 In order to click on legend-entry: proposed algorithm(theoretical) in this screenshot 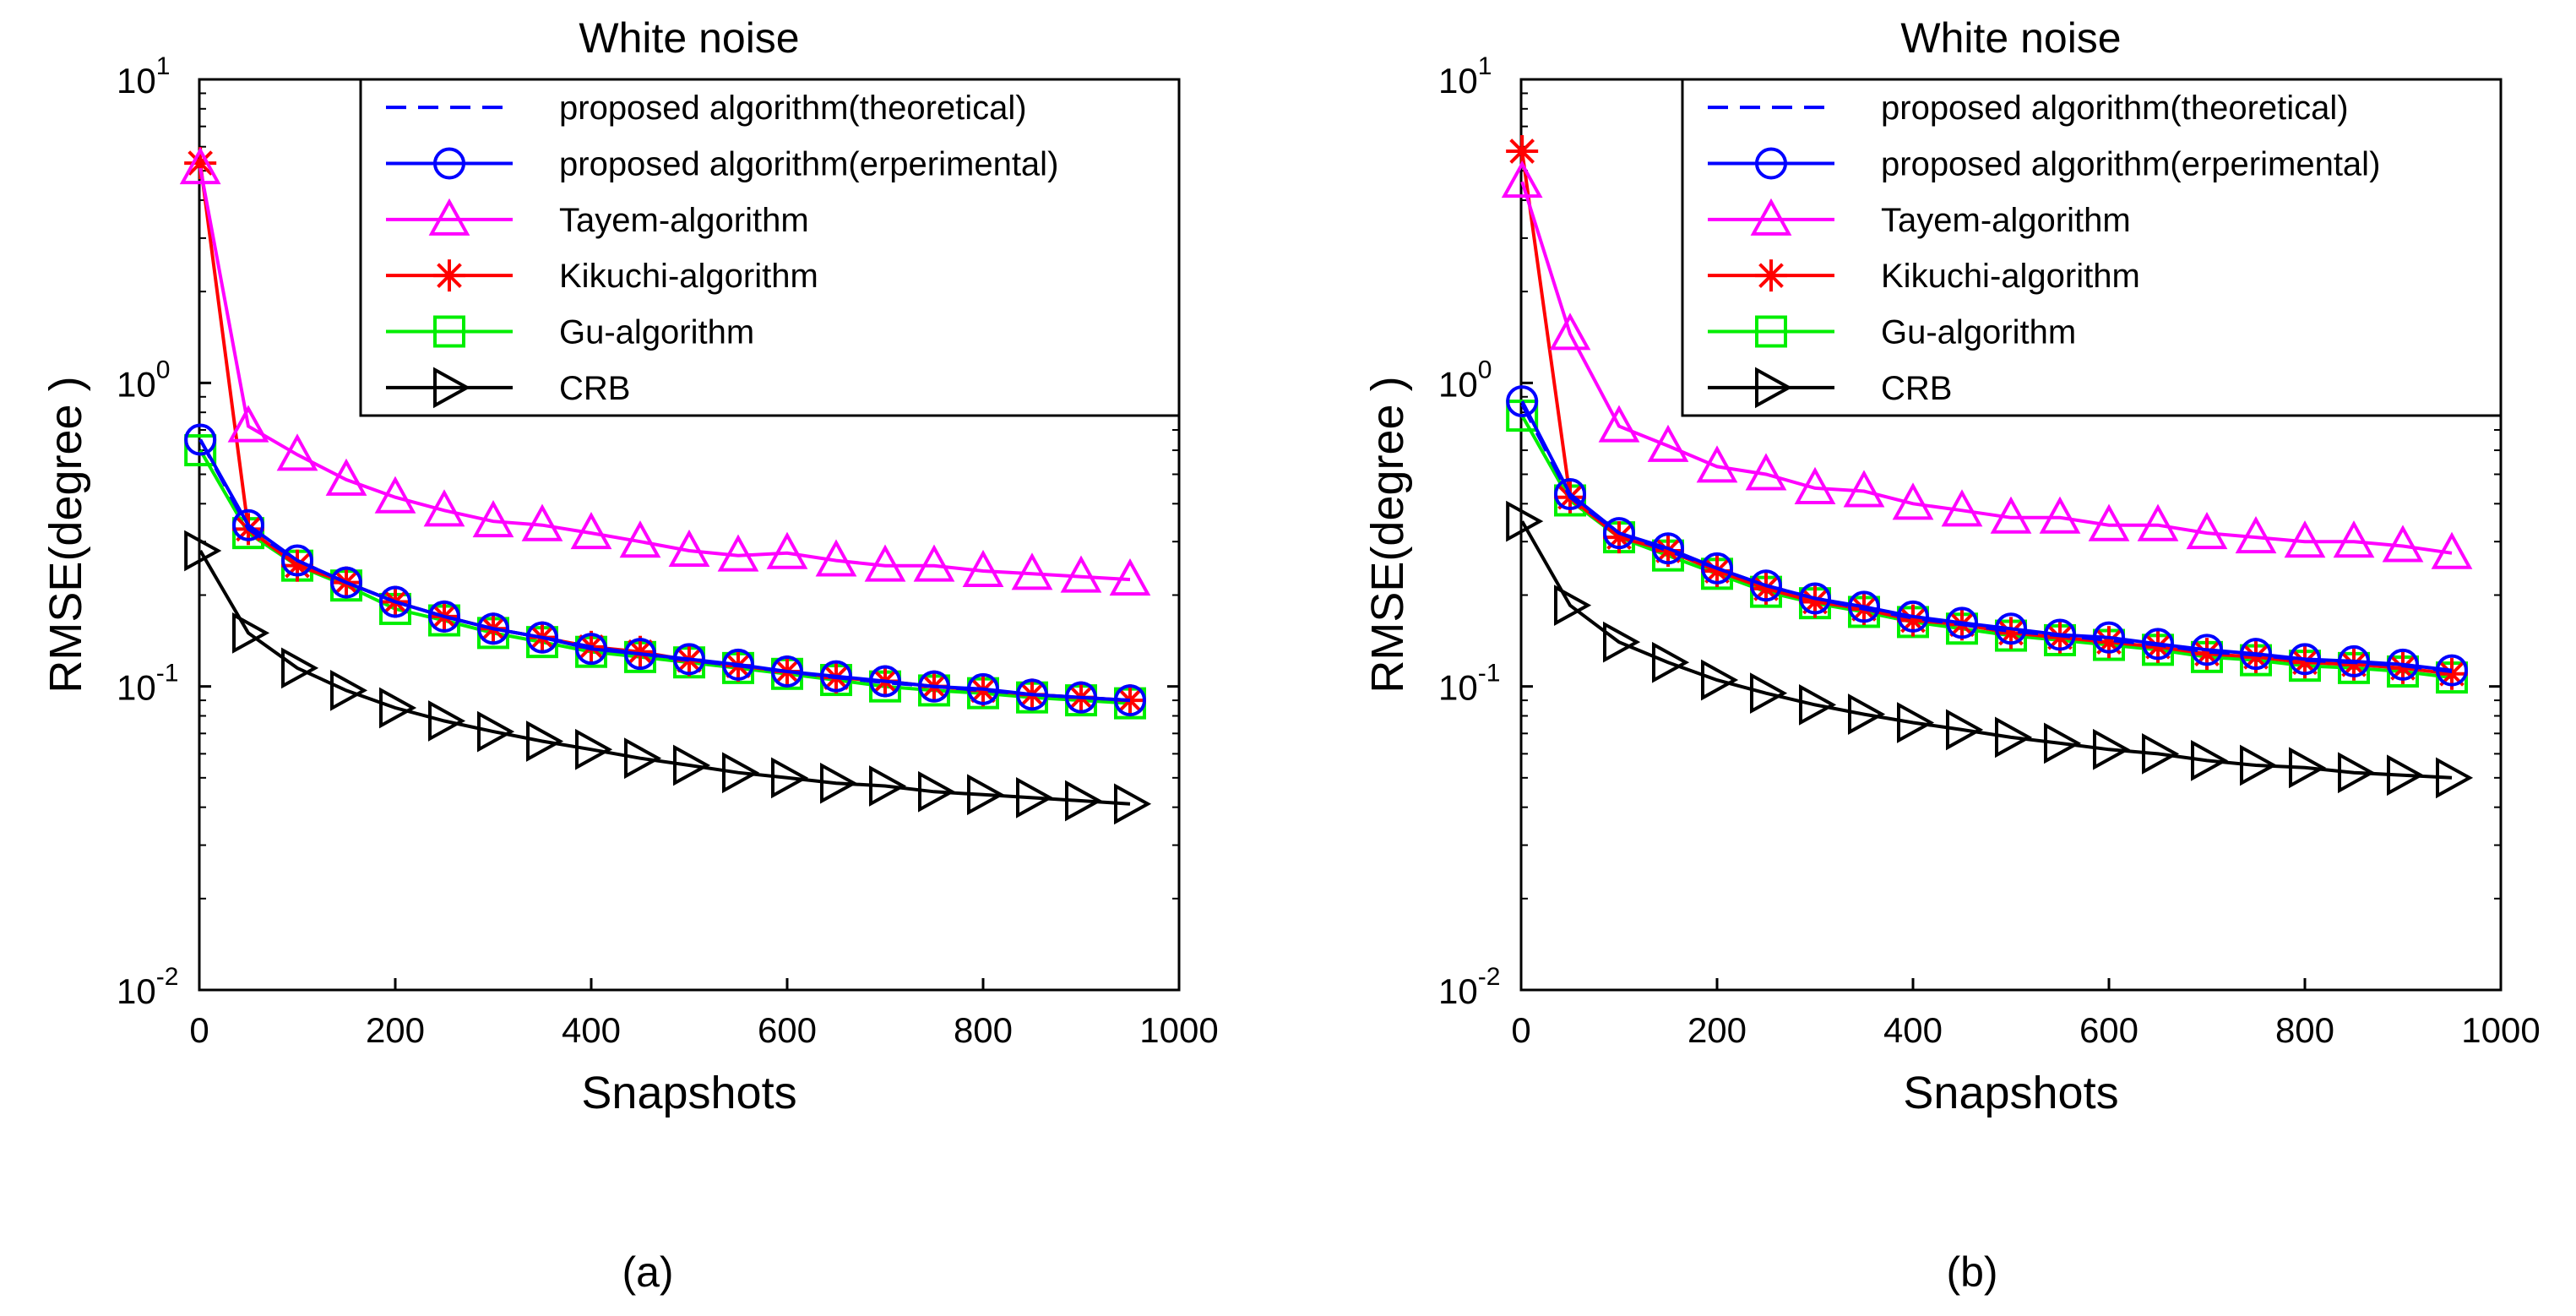, I will do `click(2115, 108)`.